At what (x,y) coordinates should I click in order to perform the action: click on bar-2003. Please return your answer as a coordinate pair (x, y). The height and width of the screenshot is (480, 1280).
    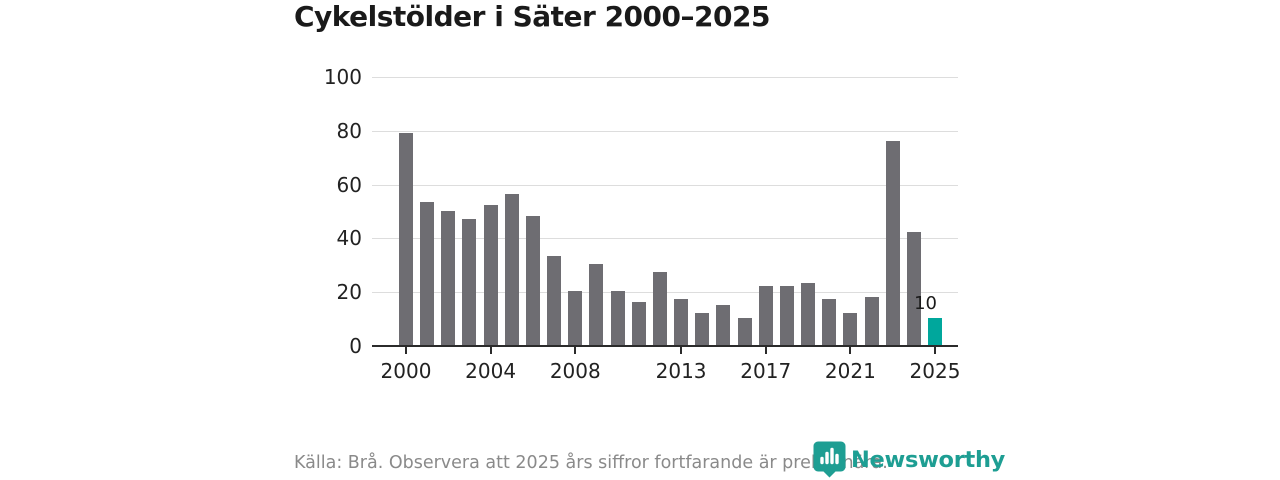
    Looking at the image, I should click on (469, 281).